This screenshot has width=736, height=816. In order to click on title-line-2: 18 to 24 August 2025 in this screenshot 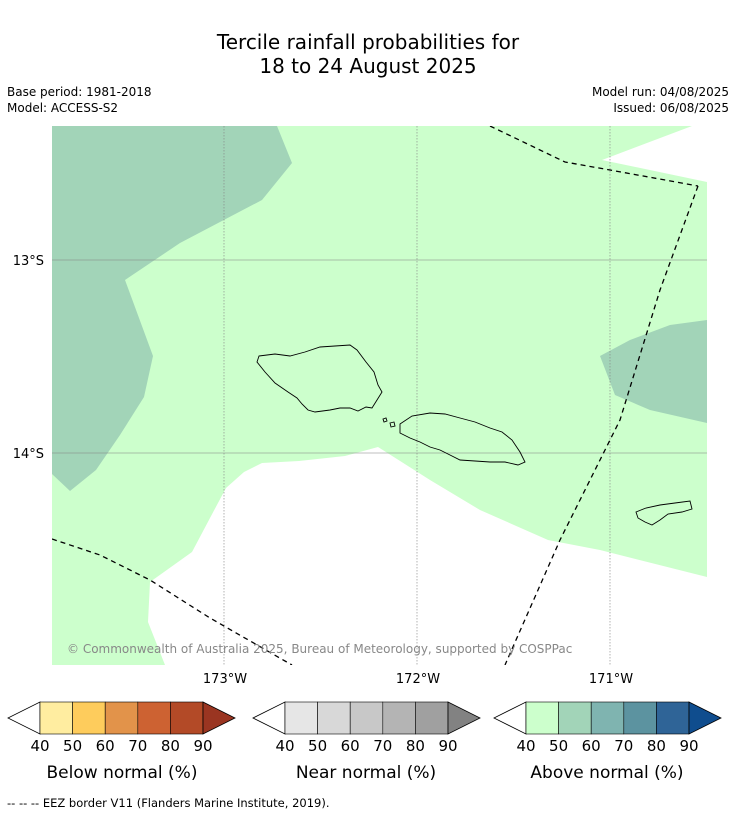, I will do `click(368, 66)`.